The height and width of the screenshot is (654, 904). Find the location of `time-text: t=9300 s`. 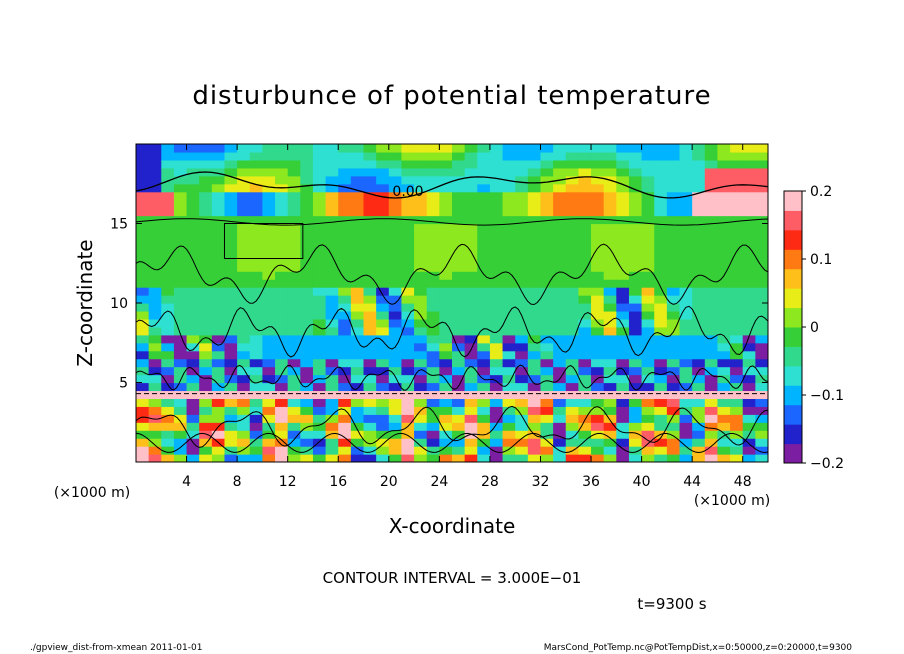

time-text: t=9300 s is located at coordinates (671, 604).